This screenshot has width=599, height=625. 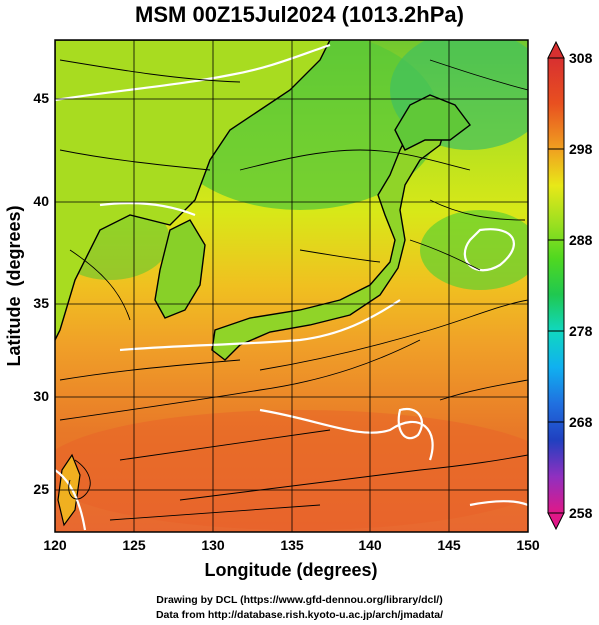 I want to click on x-tick-130: 130, so click(x=213, y=545).